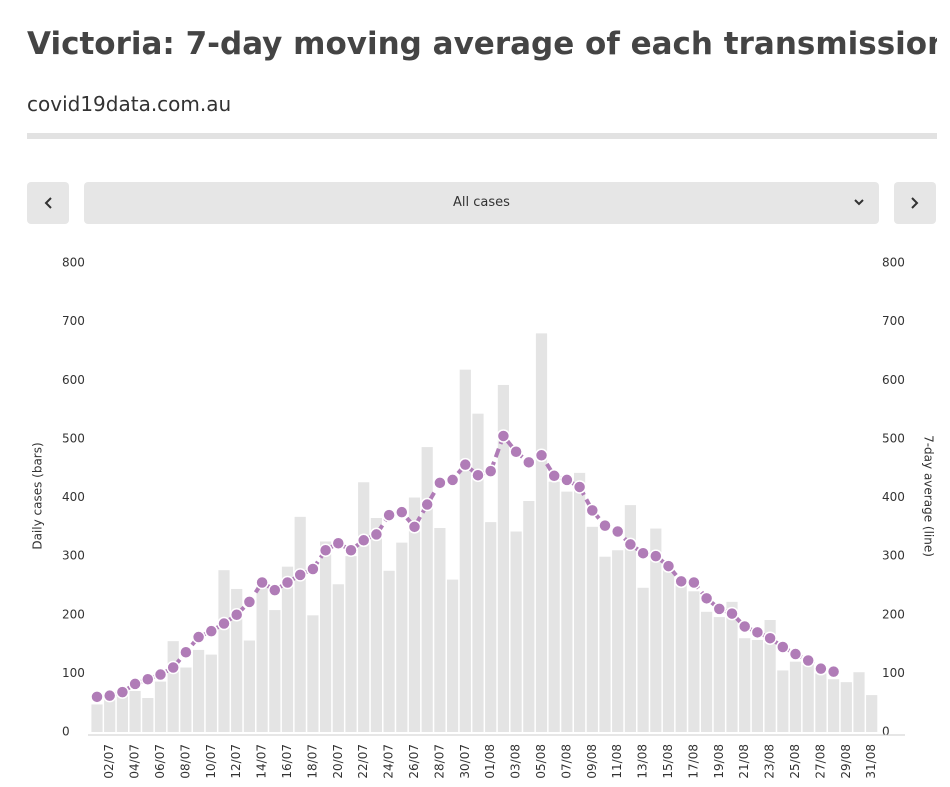  What do you see at coordinates (465, 761) in the screenshot?
I see `x-tick-label: 30/07` at bounding box center [465, 761].